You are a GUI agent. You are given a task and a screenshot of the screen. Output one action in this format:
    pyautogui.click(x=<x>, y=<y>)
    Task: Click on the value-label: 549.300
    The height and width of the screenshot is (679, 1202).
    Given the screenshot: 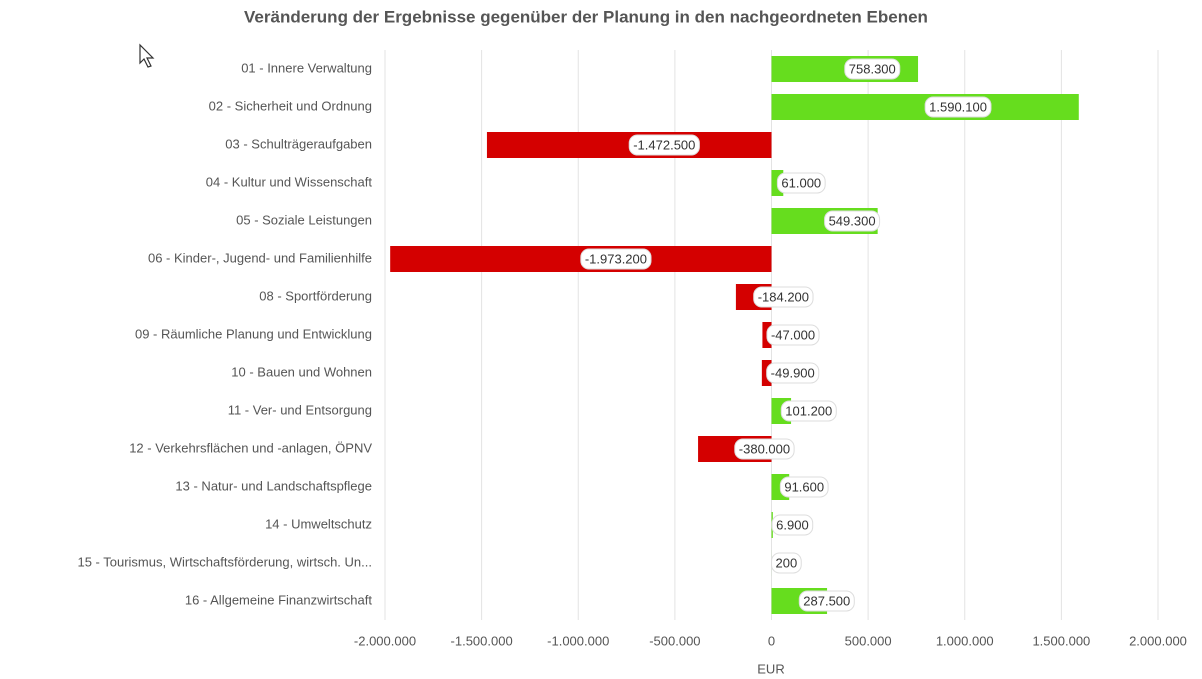 What is the action you would take?
    pyautogui.click(x=852, y=220)
    